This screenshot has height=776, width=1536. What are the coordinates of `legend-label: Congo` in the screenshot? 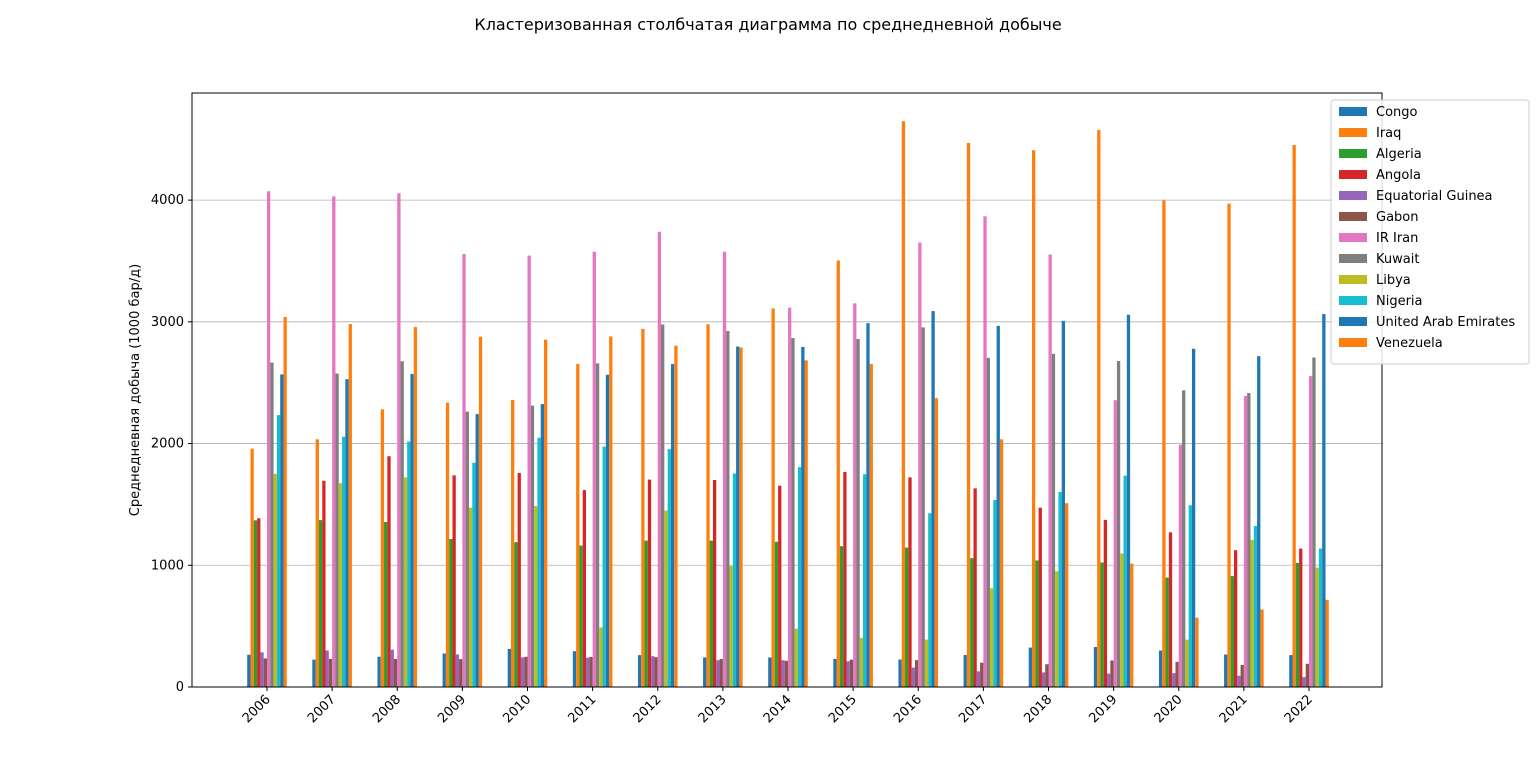 It's located at (1397, 112).